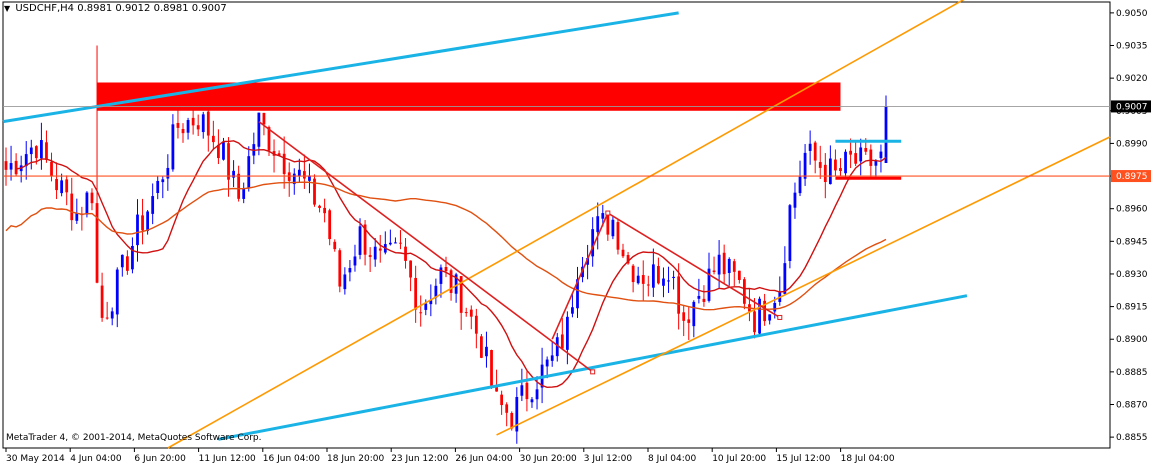 This screenshot has height=470, width=1152. Describe the element at coordinates (803, 459) in the screenshot. I see `x-tick-label: 15 Jul 12:00` at that location.